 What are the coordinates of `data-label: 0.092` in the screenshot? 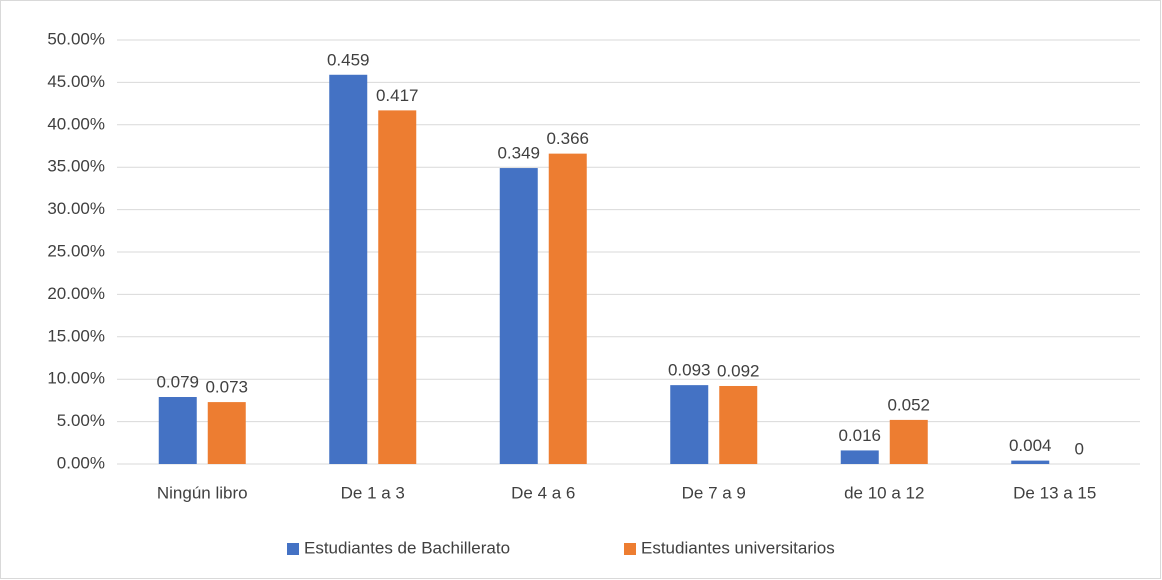 It's located at (738, 370).